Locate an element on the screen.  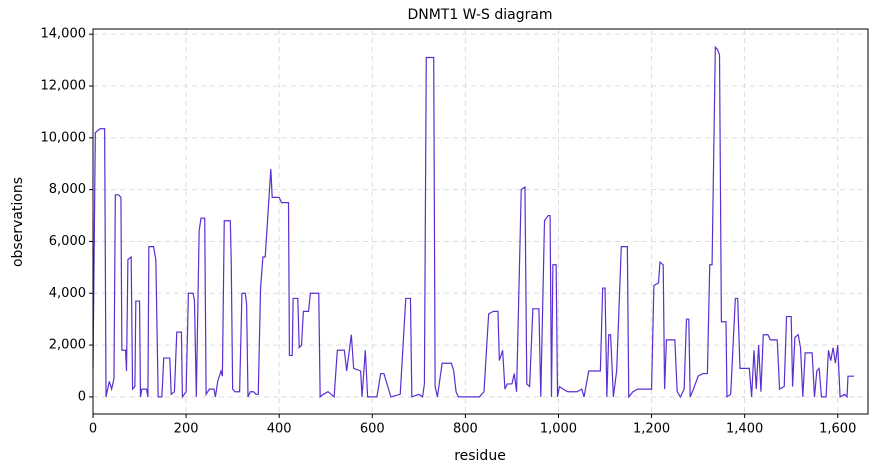
chart-title: DNMT1 W-S diagram is located at coordinates (479, 15).